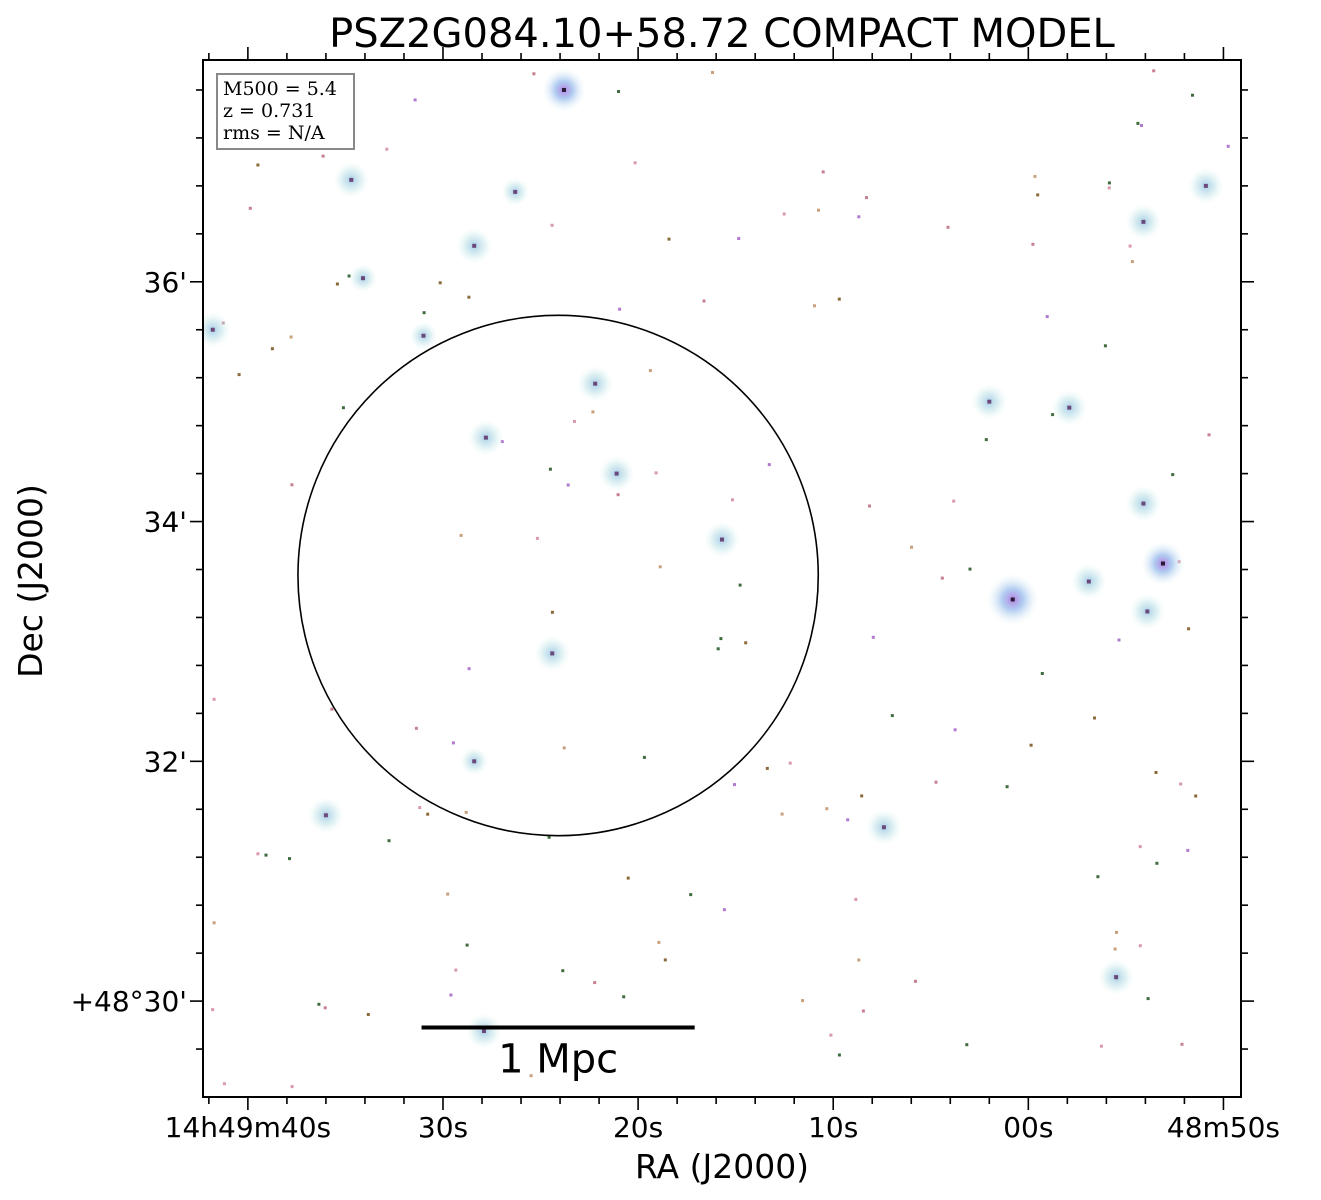 The image size is (1321, 1200). Describe the element at coordinates (833, 1127) in the screenshot. I see `x-tick-label: 10s` at that location.